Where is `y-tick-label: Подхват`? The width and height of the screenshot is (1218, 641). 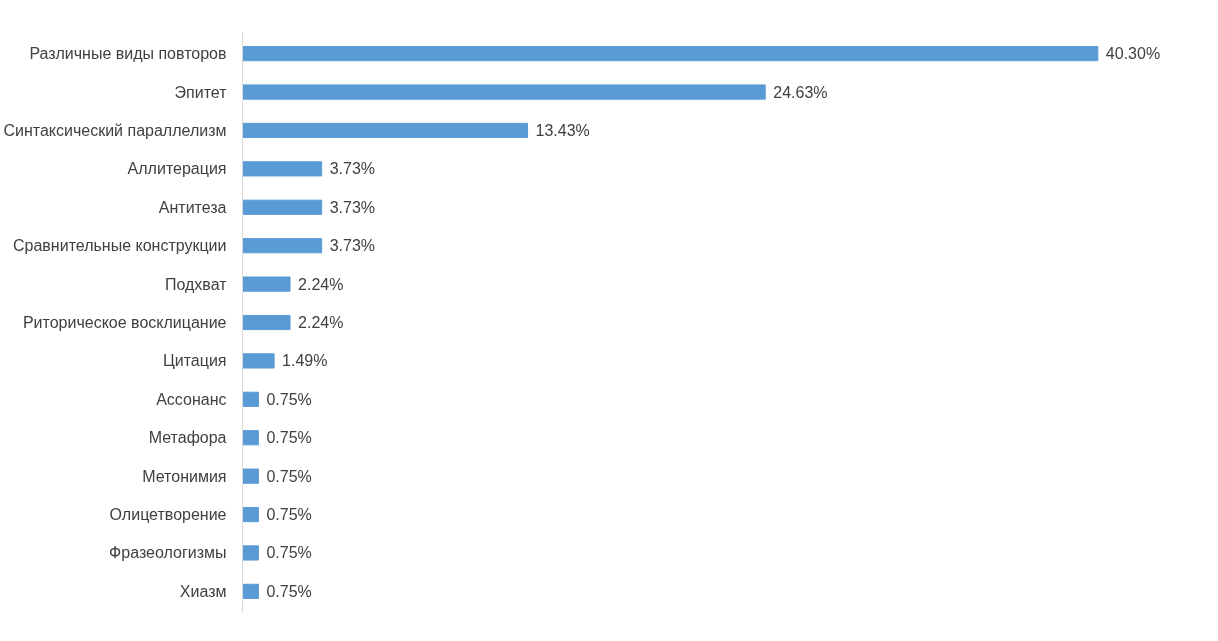
y-tick-label: Подхват is located at coordinates (196, 284).